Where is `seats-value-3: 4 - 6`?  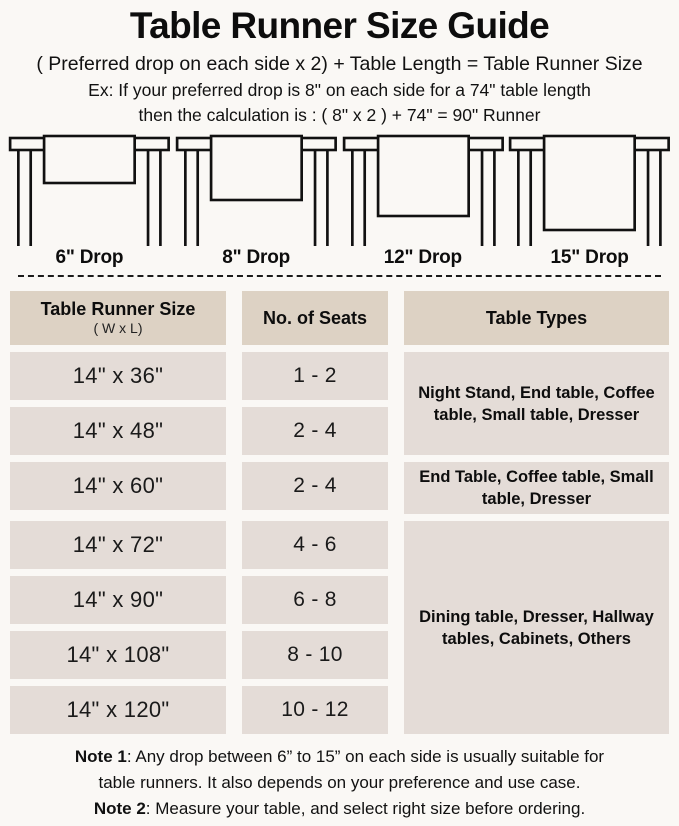 seats-value-3: 4 - 6 is located at coordinates (315, 544).